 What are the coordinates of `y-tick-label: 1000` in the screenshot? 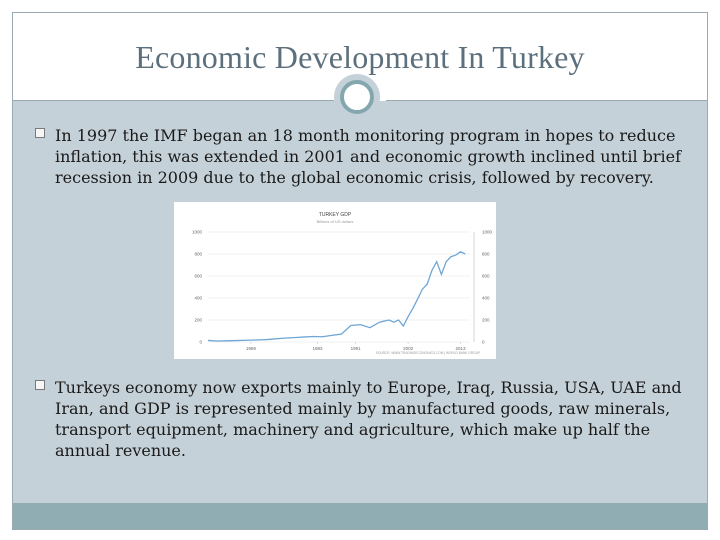 It's located at (197, 232).